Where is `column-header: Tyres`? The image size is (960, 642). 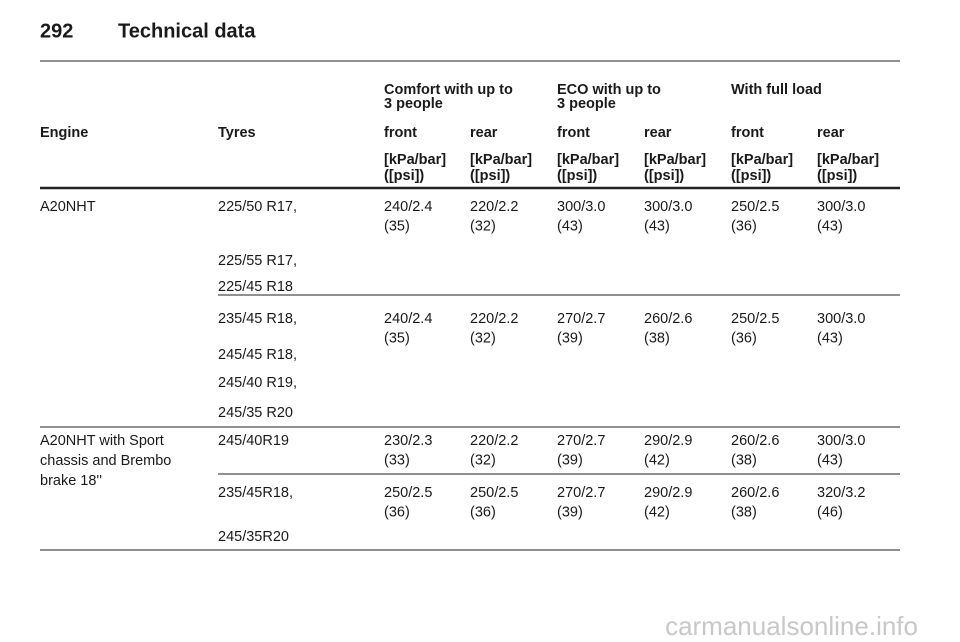
column-header: Tyres is located at coordinates (237, 133).